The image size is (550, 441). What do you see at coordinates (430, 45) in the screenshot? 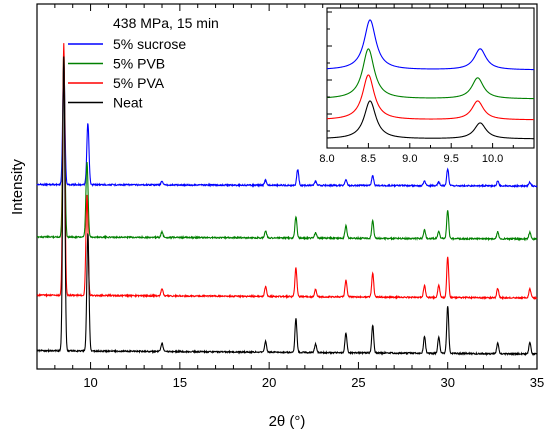
I see `inset-series-line-5-sucrose` at bounding box center [430, 45].